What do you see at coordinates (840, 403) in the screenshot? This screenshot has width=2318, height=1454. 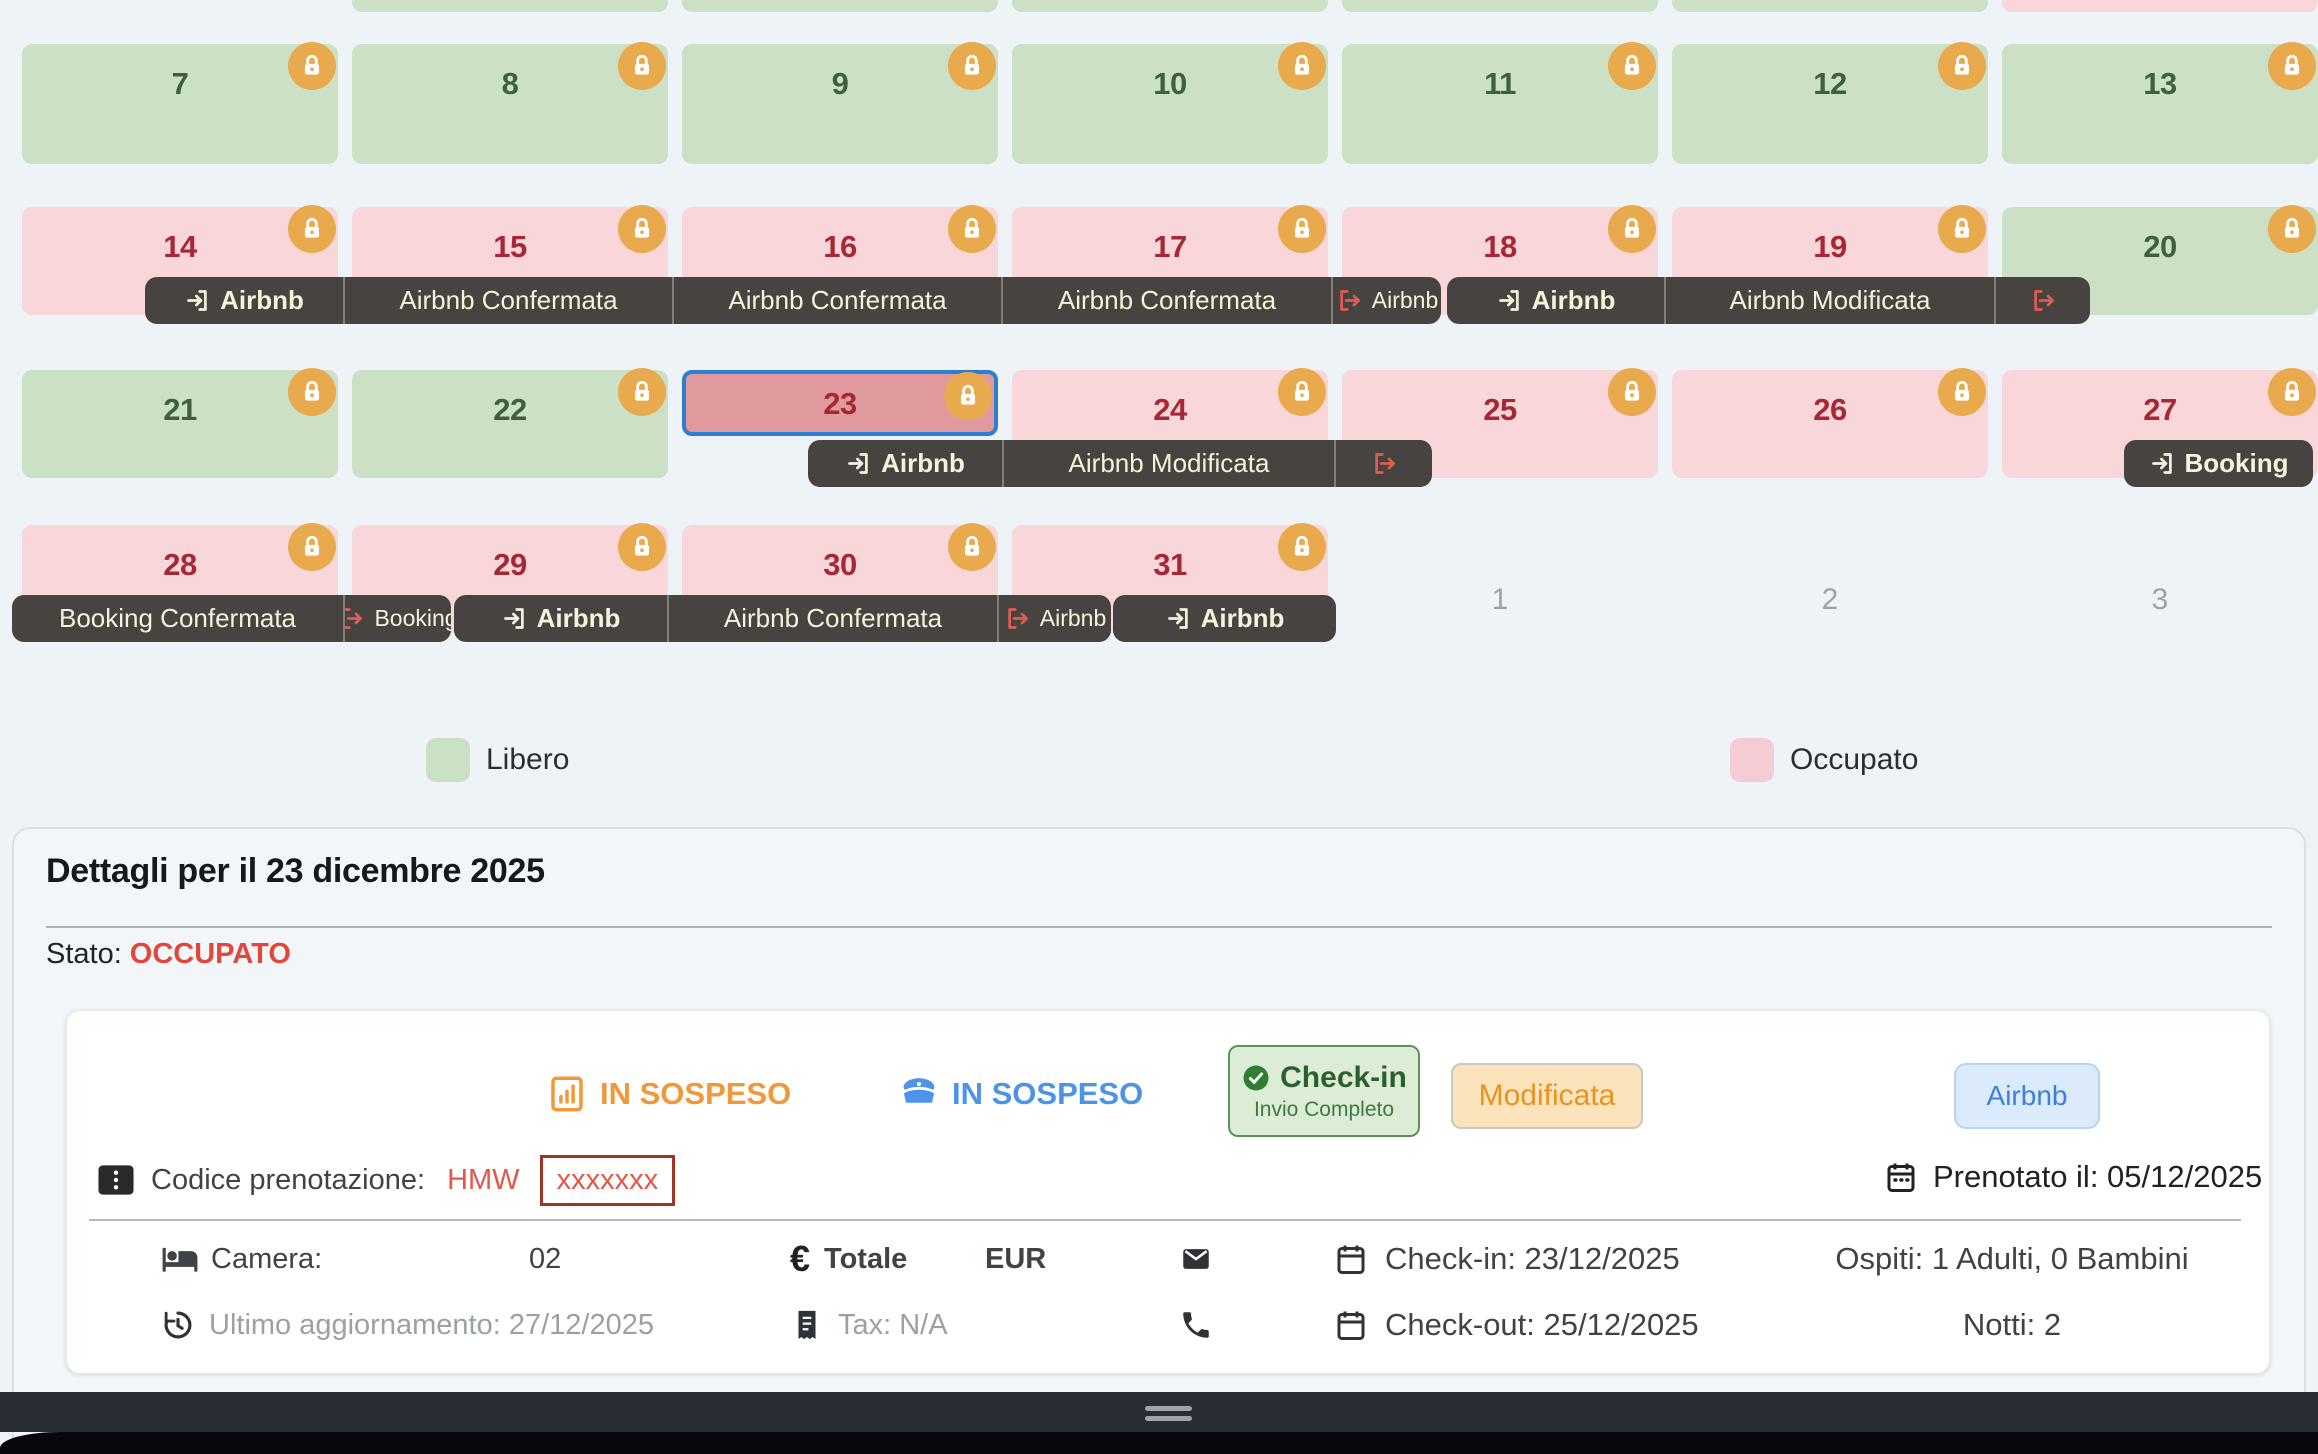 I see `day-cell-23: 23` at bounding box center [840, 403].